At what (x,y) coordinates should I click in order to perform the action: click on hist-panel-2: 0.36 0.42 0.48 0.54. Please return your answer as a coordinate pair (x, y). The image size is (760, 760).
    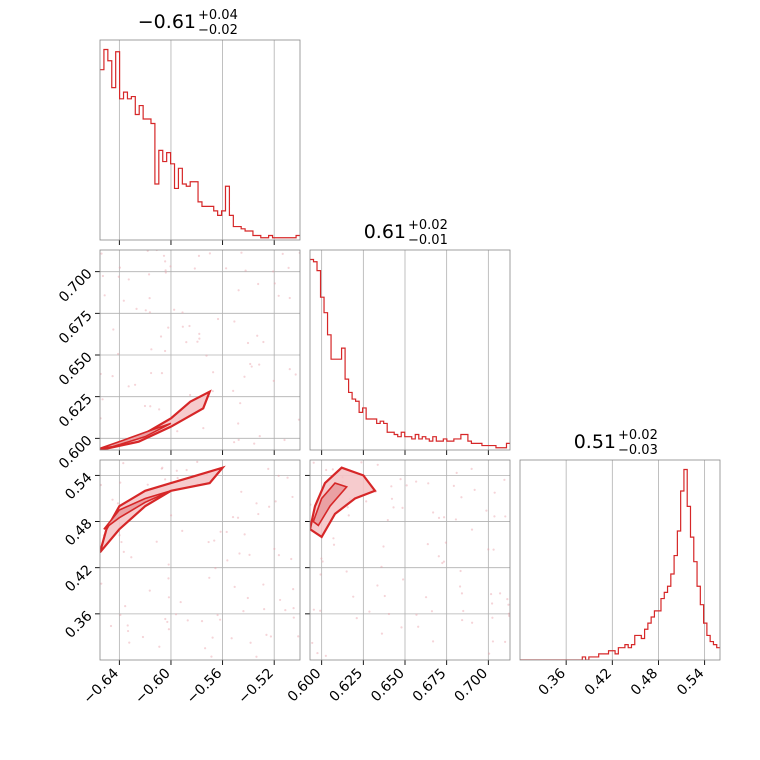
    Looking at the image, I should click on (620, 579).